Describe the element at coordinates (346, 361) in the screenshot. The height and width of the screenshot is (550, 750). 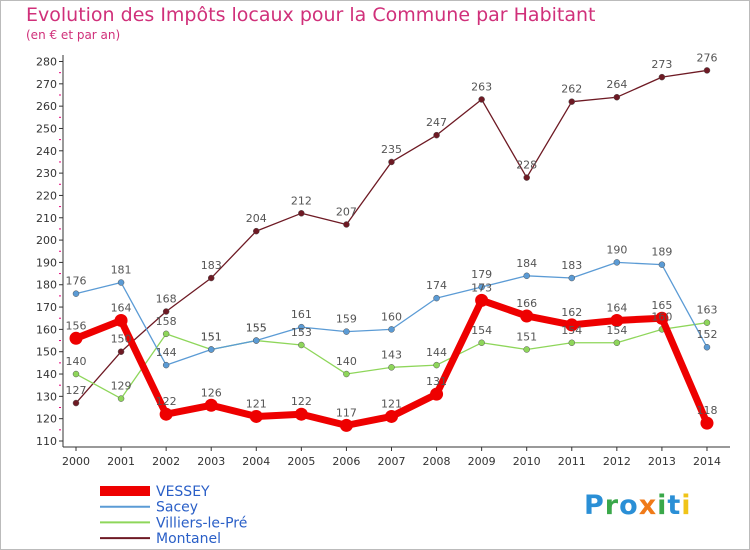
I see `data-label: 140` at that location.